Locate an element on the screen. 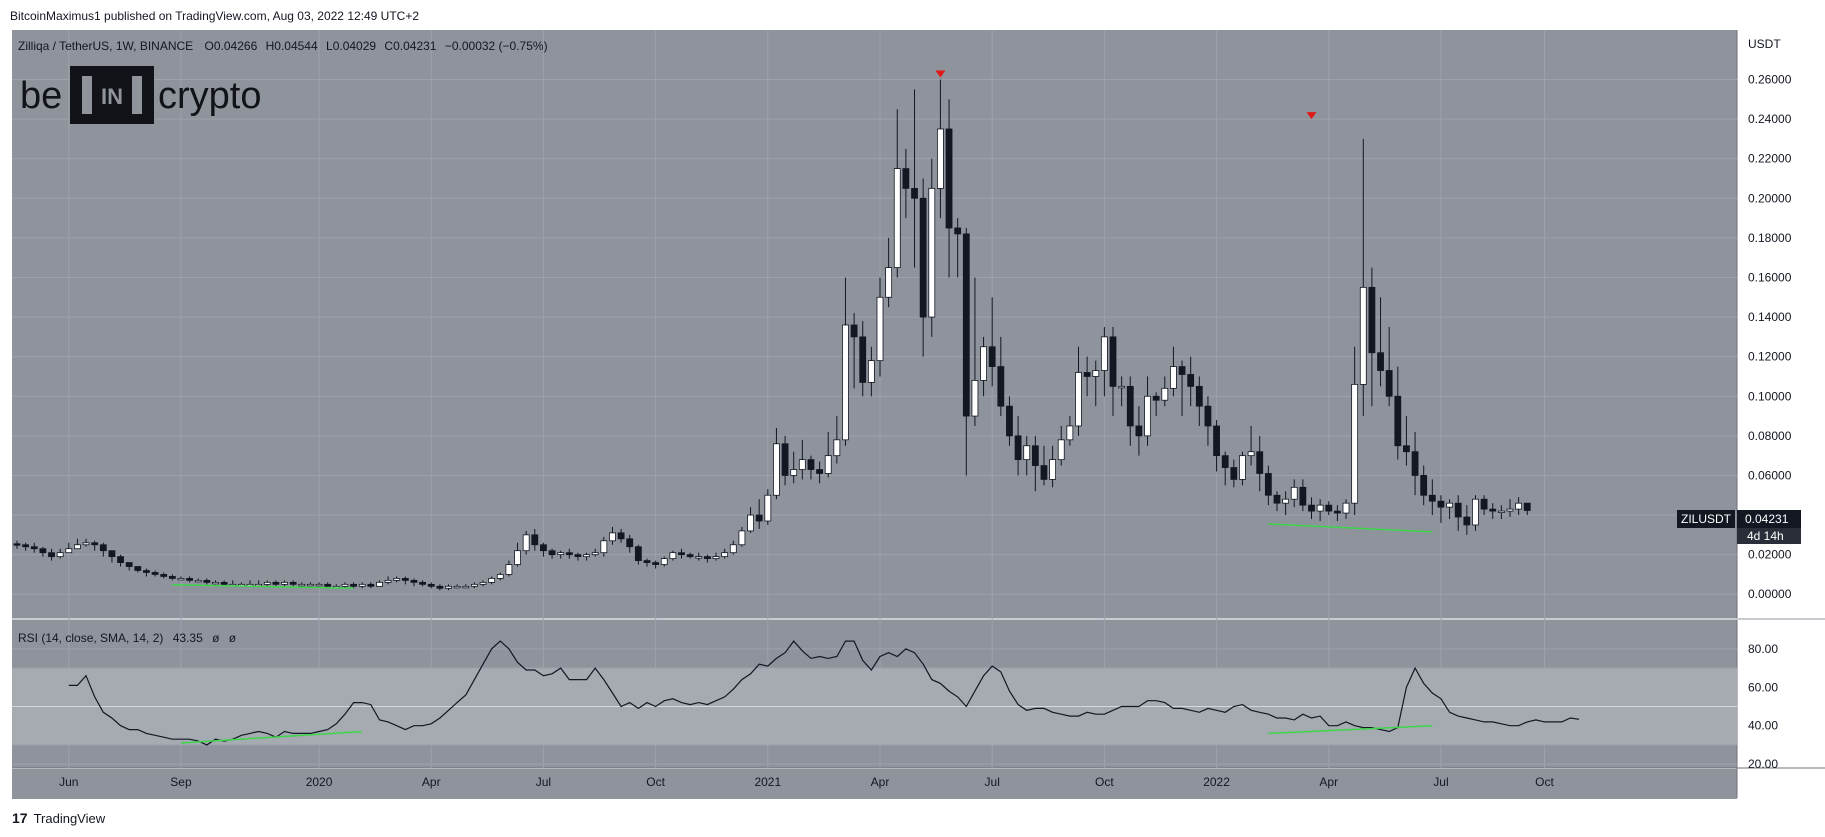 The width and height of the screenshot is (1825, 837). ticker-label: ZILUSDT is located at coordinates (1706, 519).